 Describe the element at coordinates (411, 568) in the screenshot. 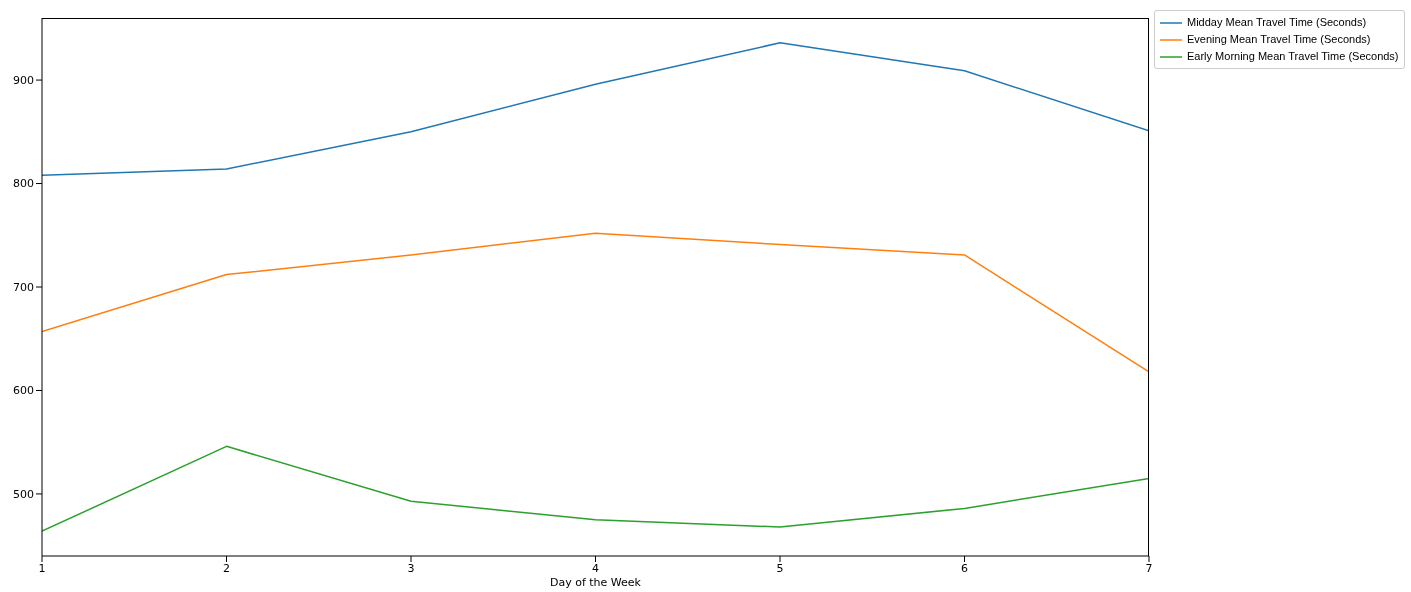

I see `x-tick-label: 3` at that location.